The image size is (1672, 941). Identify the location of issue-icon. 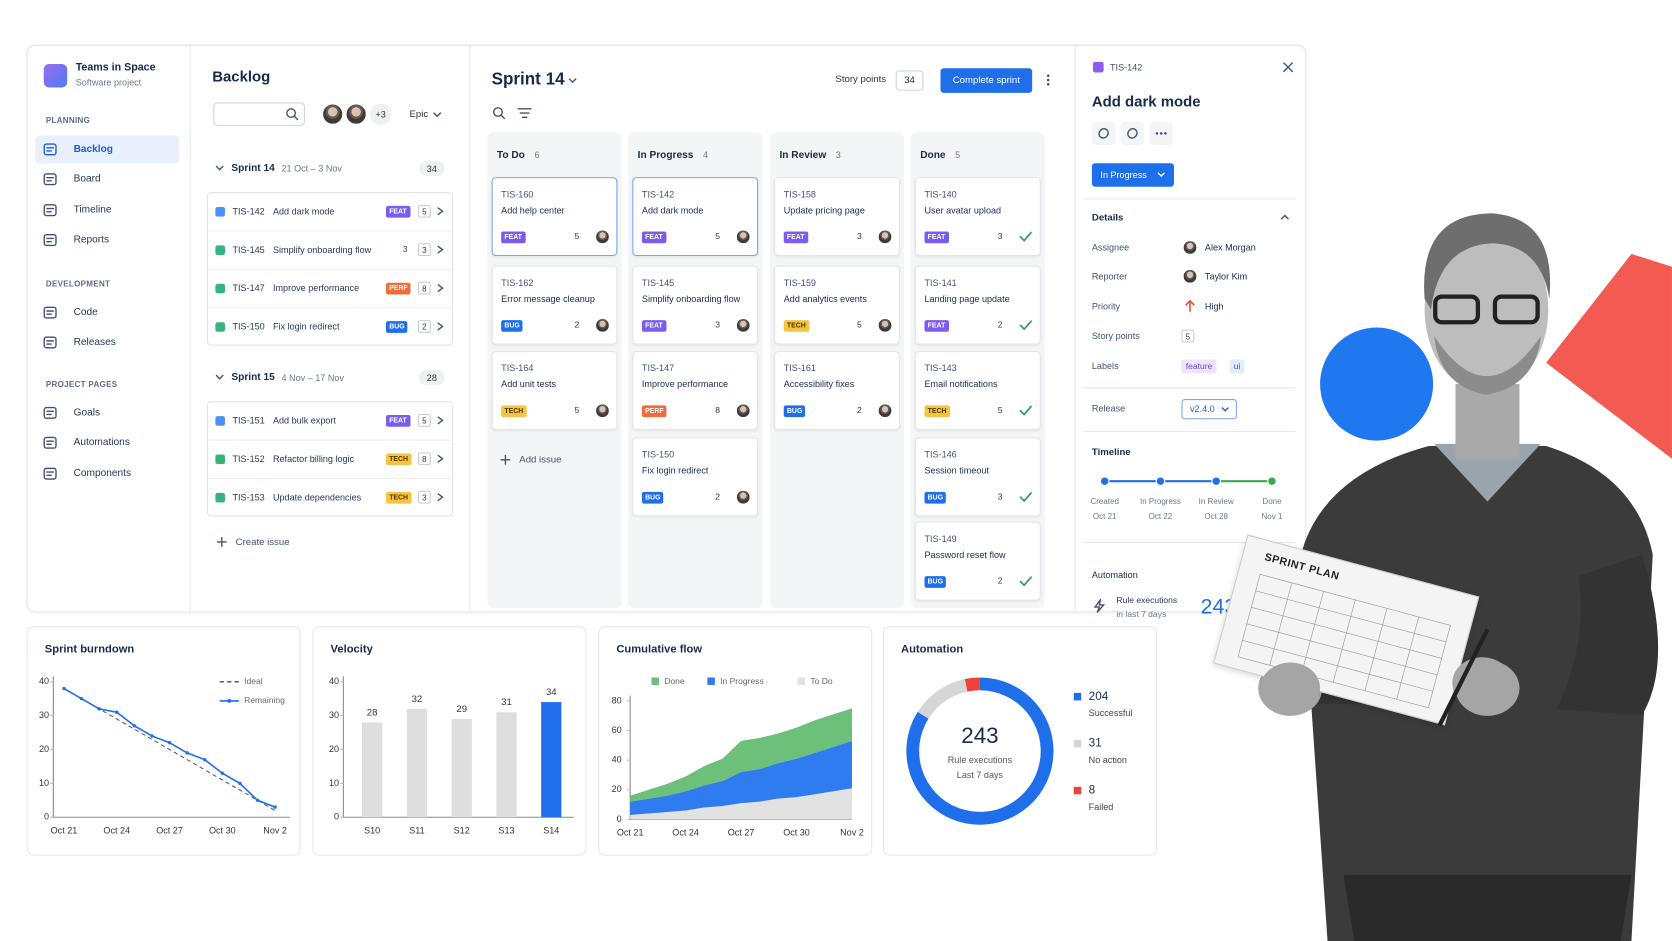
(220, 326).